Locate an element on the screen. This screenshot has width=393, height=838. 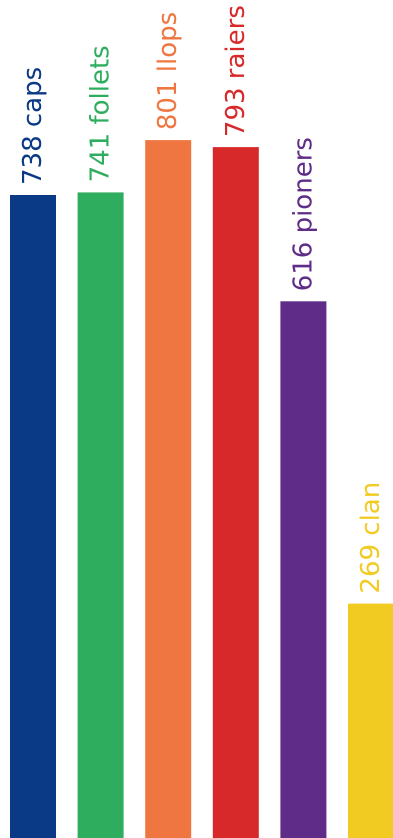
bar-follets is located at coordinates (100, 515).